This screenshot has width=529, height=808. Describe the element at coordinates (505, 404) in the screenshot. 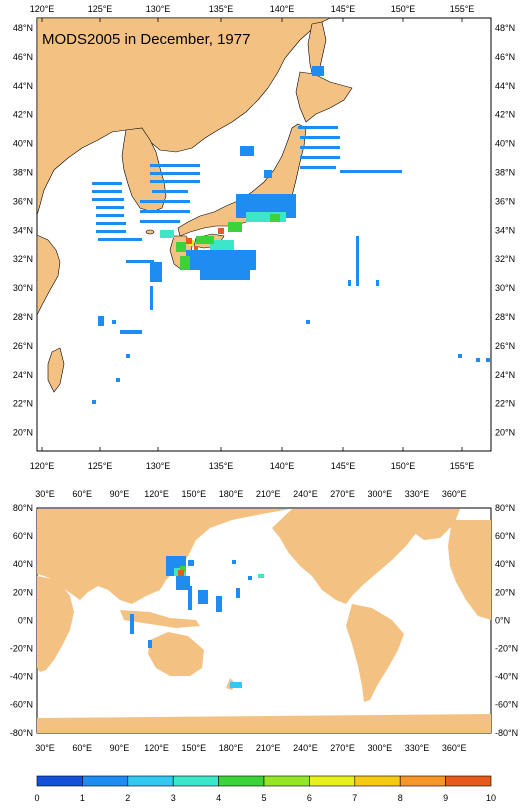

I see `lat-label: 22°N` at that location.